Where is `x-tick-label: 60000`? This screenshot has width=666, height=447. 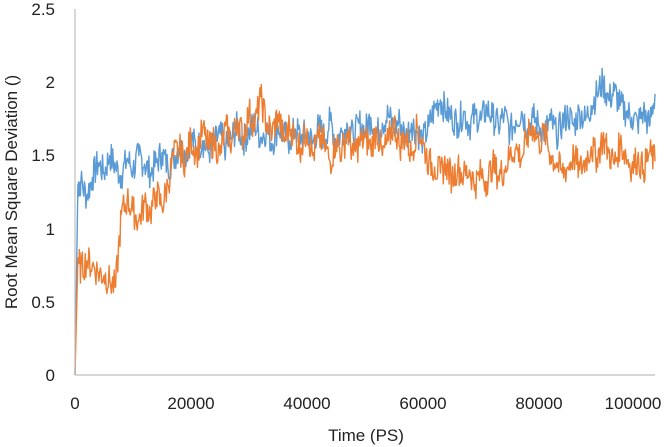
x-tick-label: 60000 is located at coordinates (422, 403).